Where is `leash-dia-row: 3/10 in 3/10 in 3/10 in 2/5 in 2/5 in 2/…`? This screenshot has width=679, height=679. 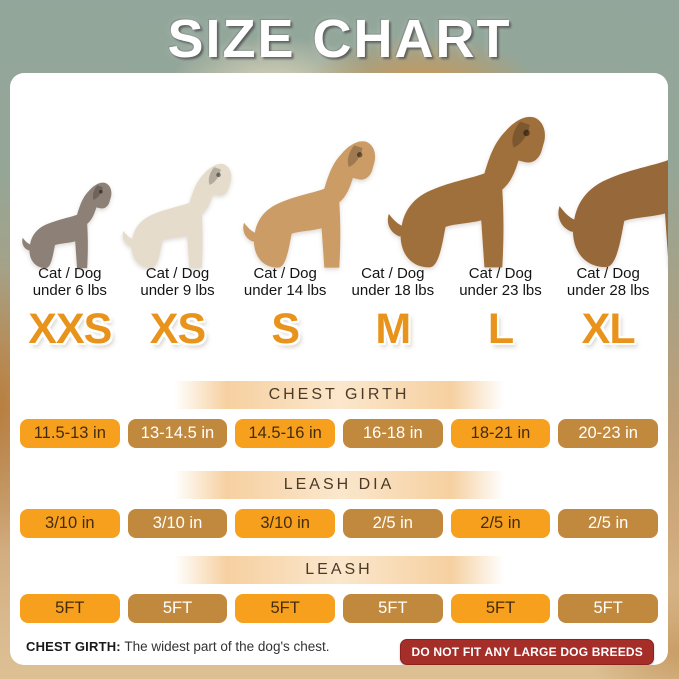 leash-dia-row: 3/10 in 3/10 in 3/10 in 2/5 in 2/5 in 2/… is located at coordinates (339, 523).